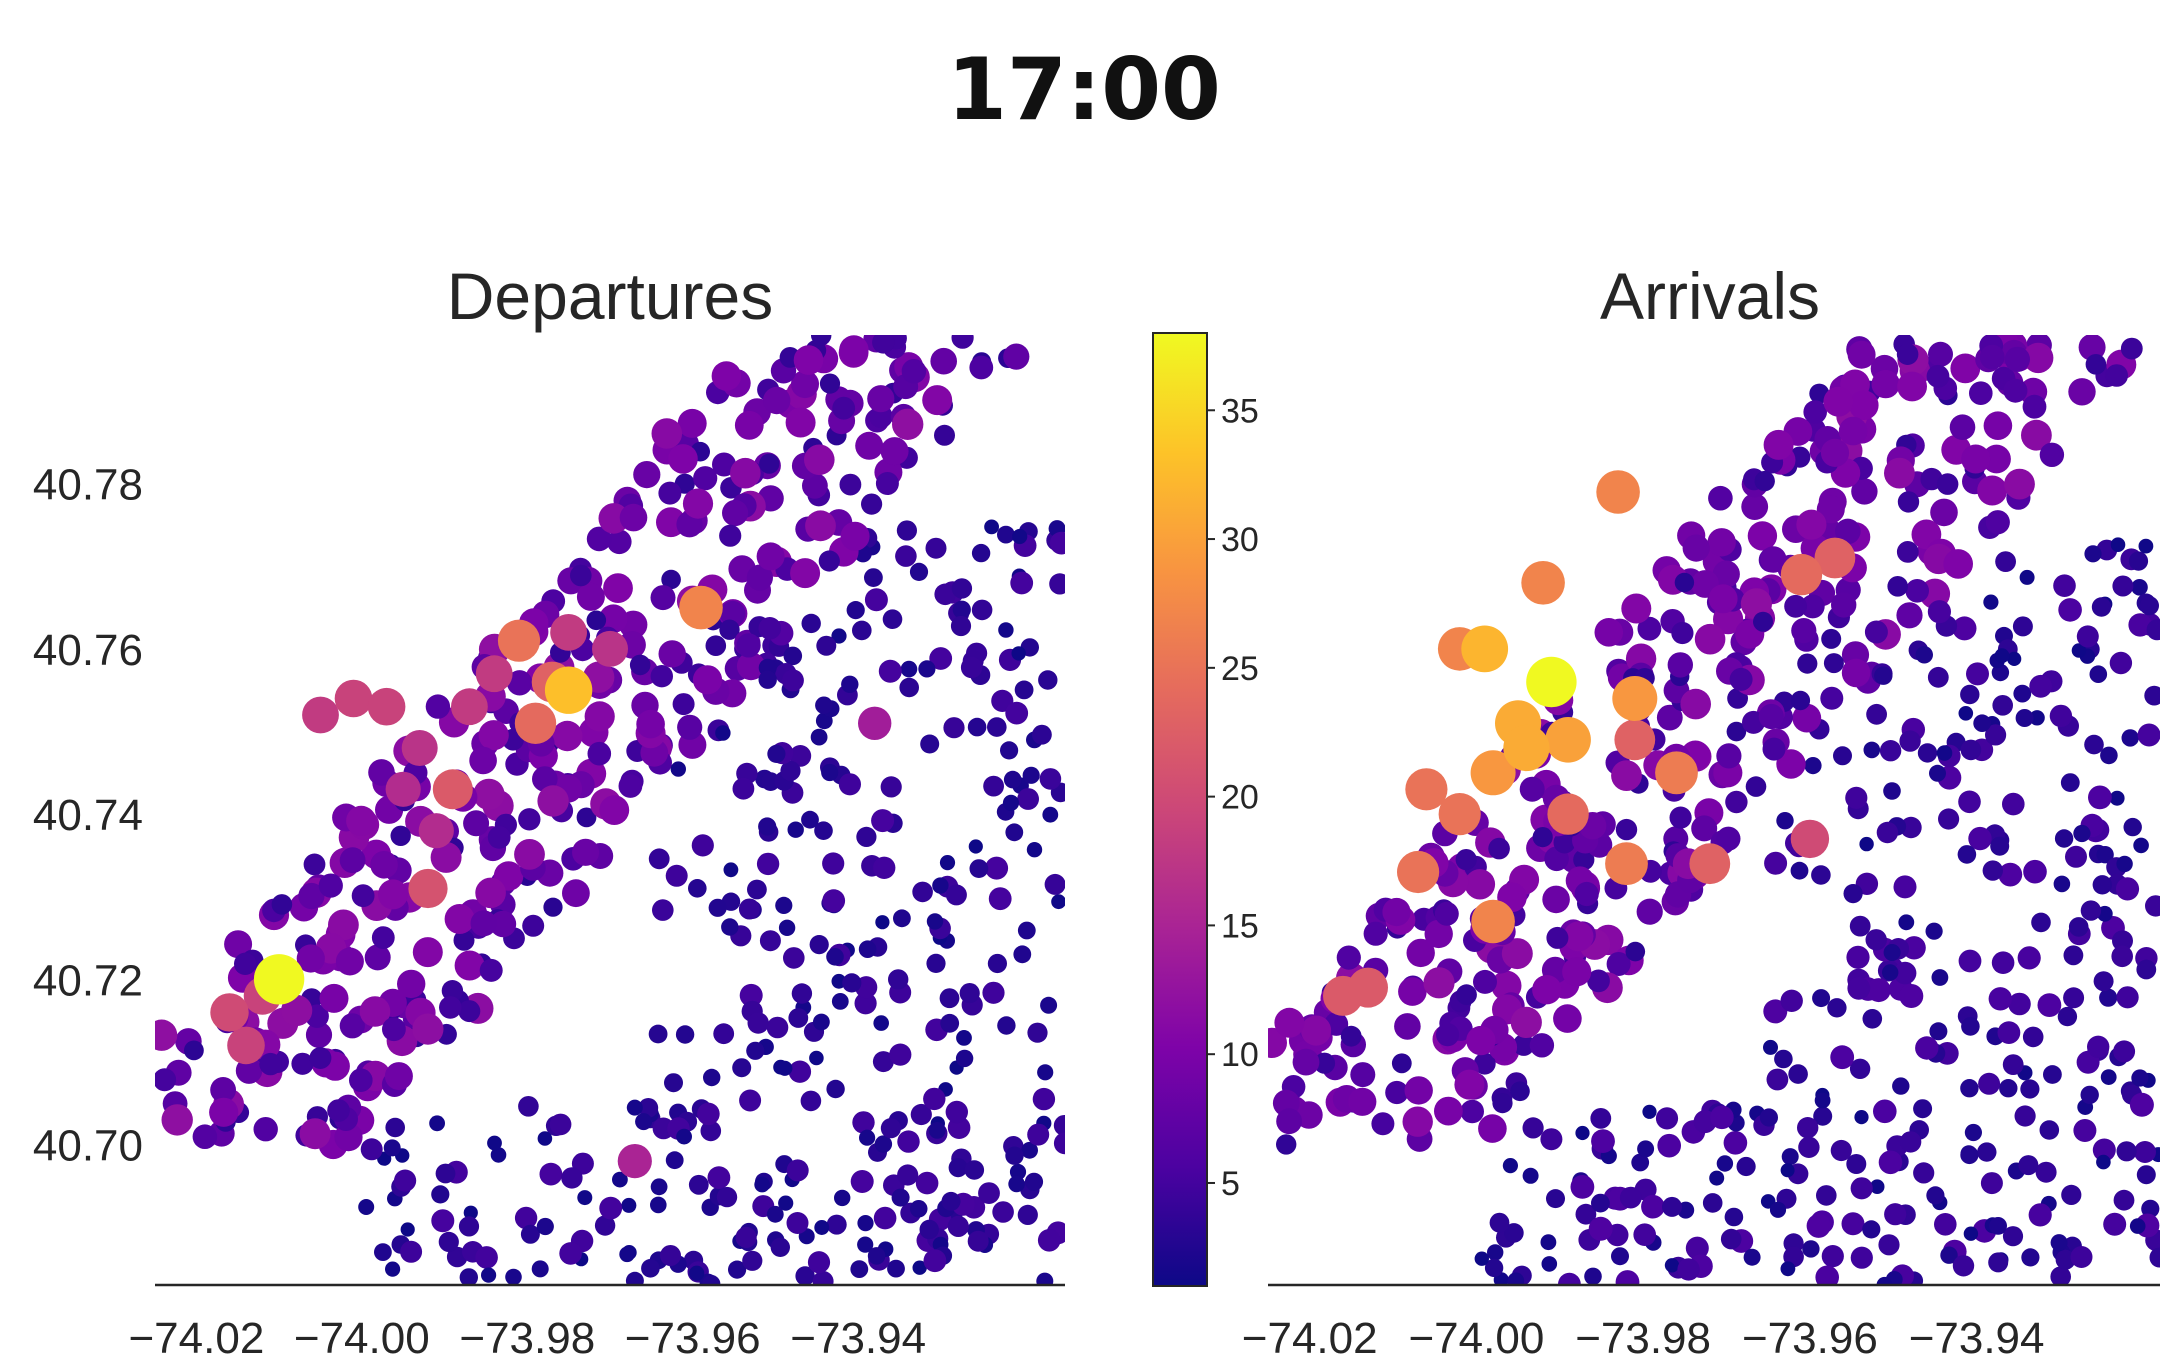  Describe the element at coordinates (858, 1338) in the screenshot. I see `x-tick-label: −73.94` at that location.